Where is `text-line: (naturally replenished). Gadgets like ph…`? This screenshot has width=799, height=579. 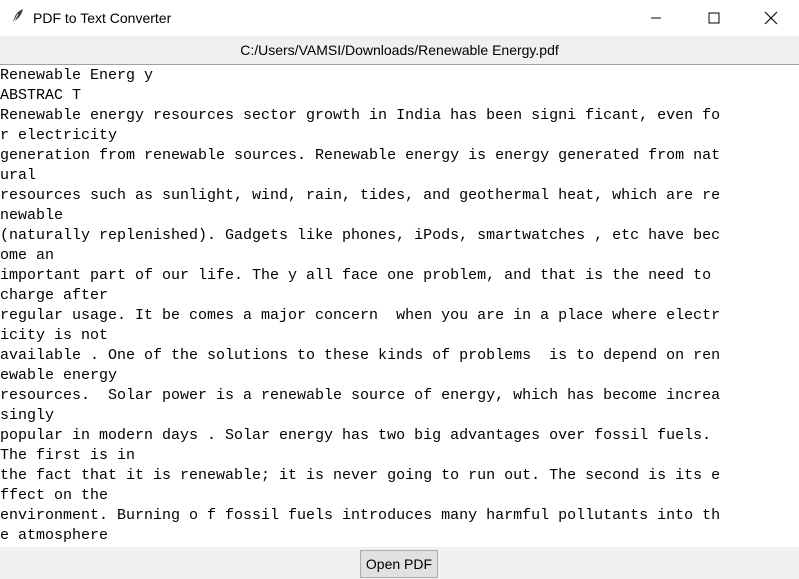
text-line: (naturally replenished). Gadgets like ph… is located at coordinates (360, 235).